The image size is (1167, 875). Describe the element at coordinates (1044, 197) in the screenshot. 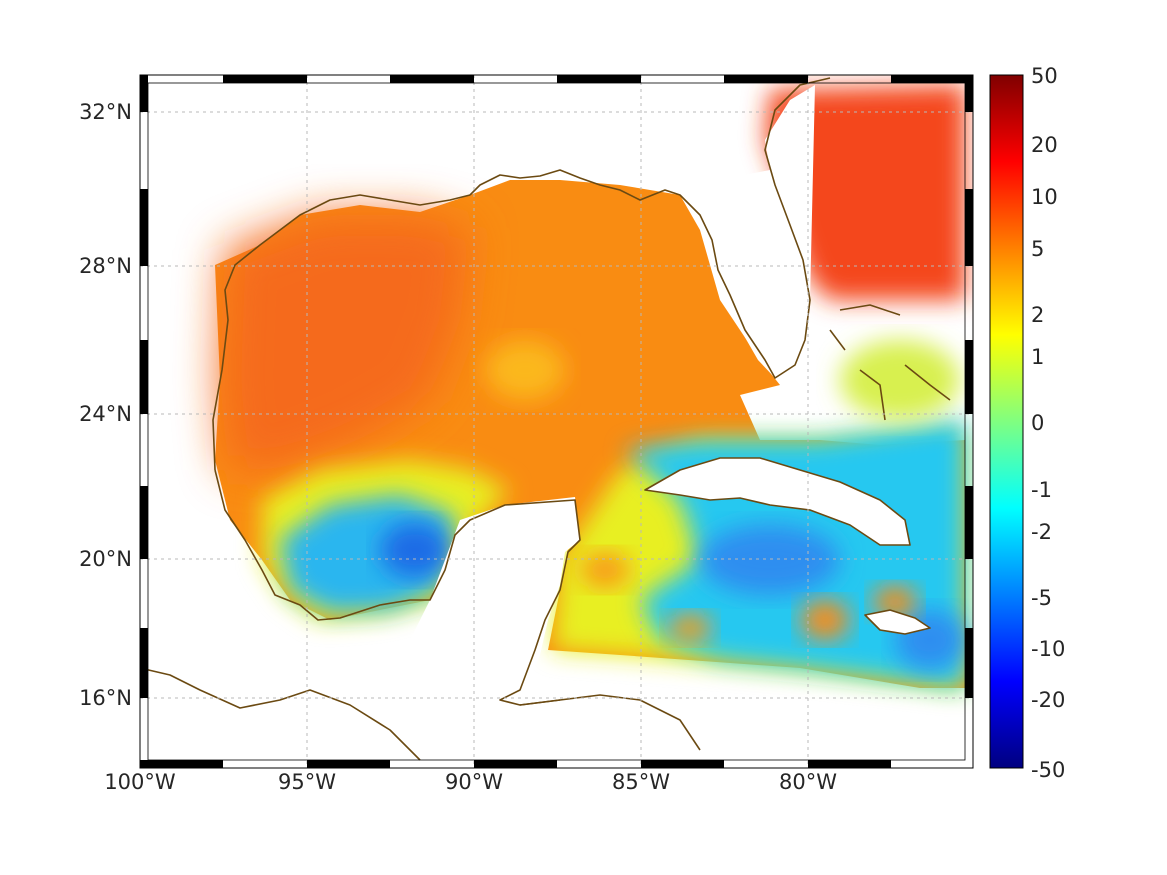

I see `colorbar-tick-label: 10` at that location.